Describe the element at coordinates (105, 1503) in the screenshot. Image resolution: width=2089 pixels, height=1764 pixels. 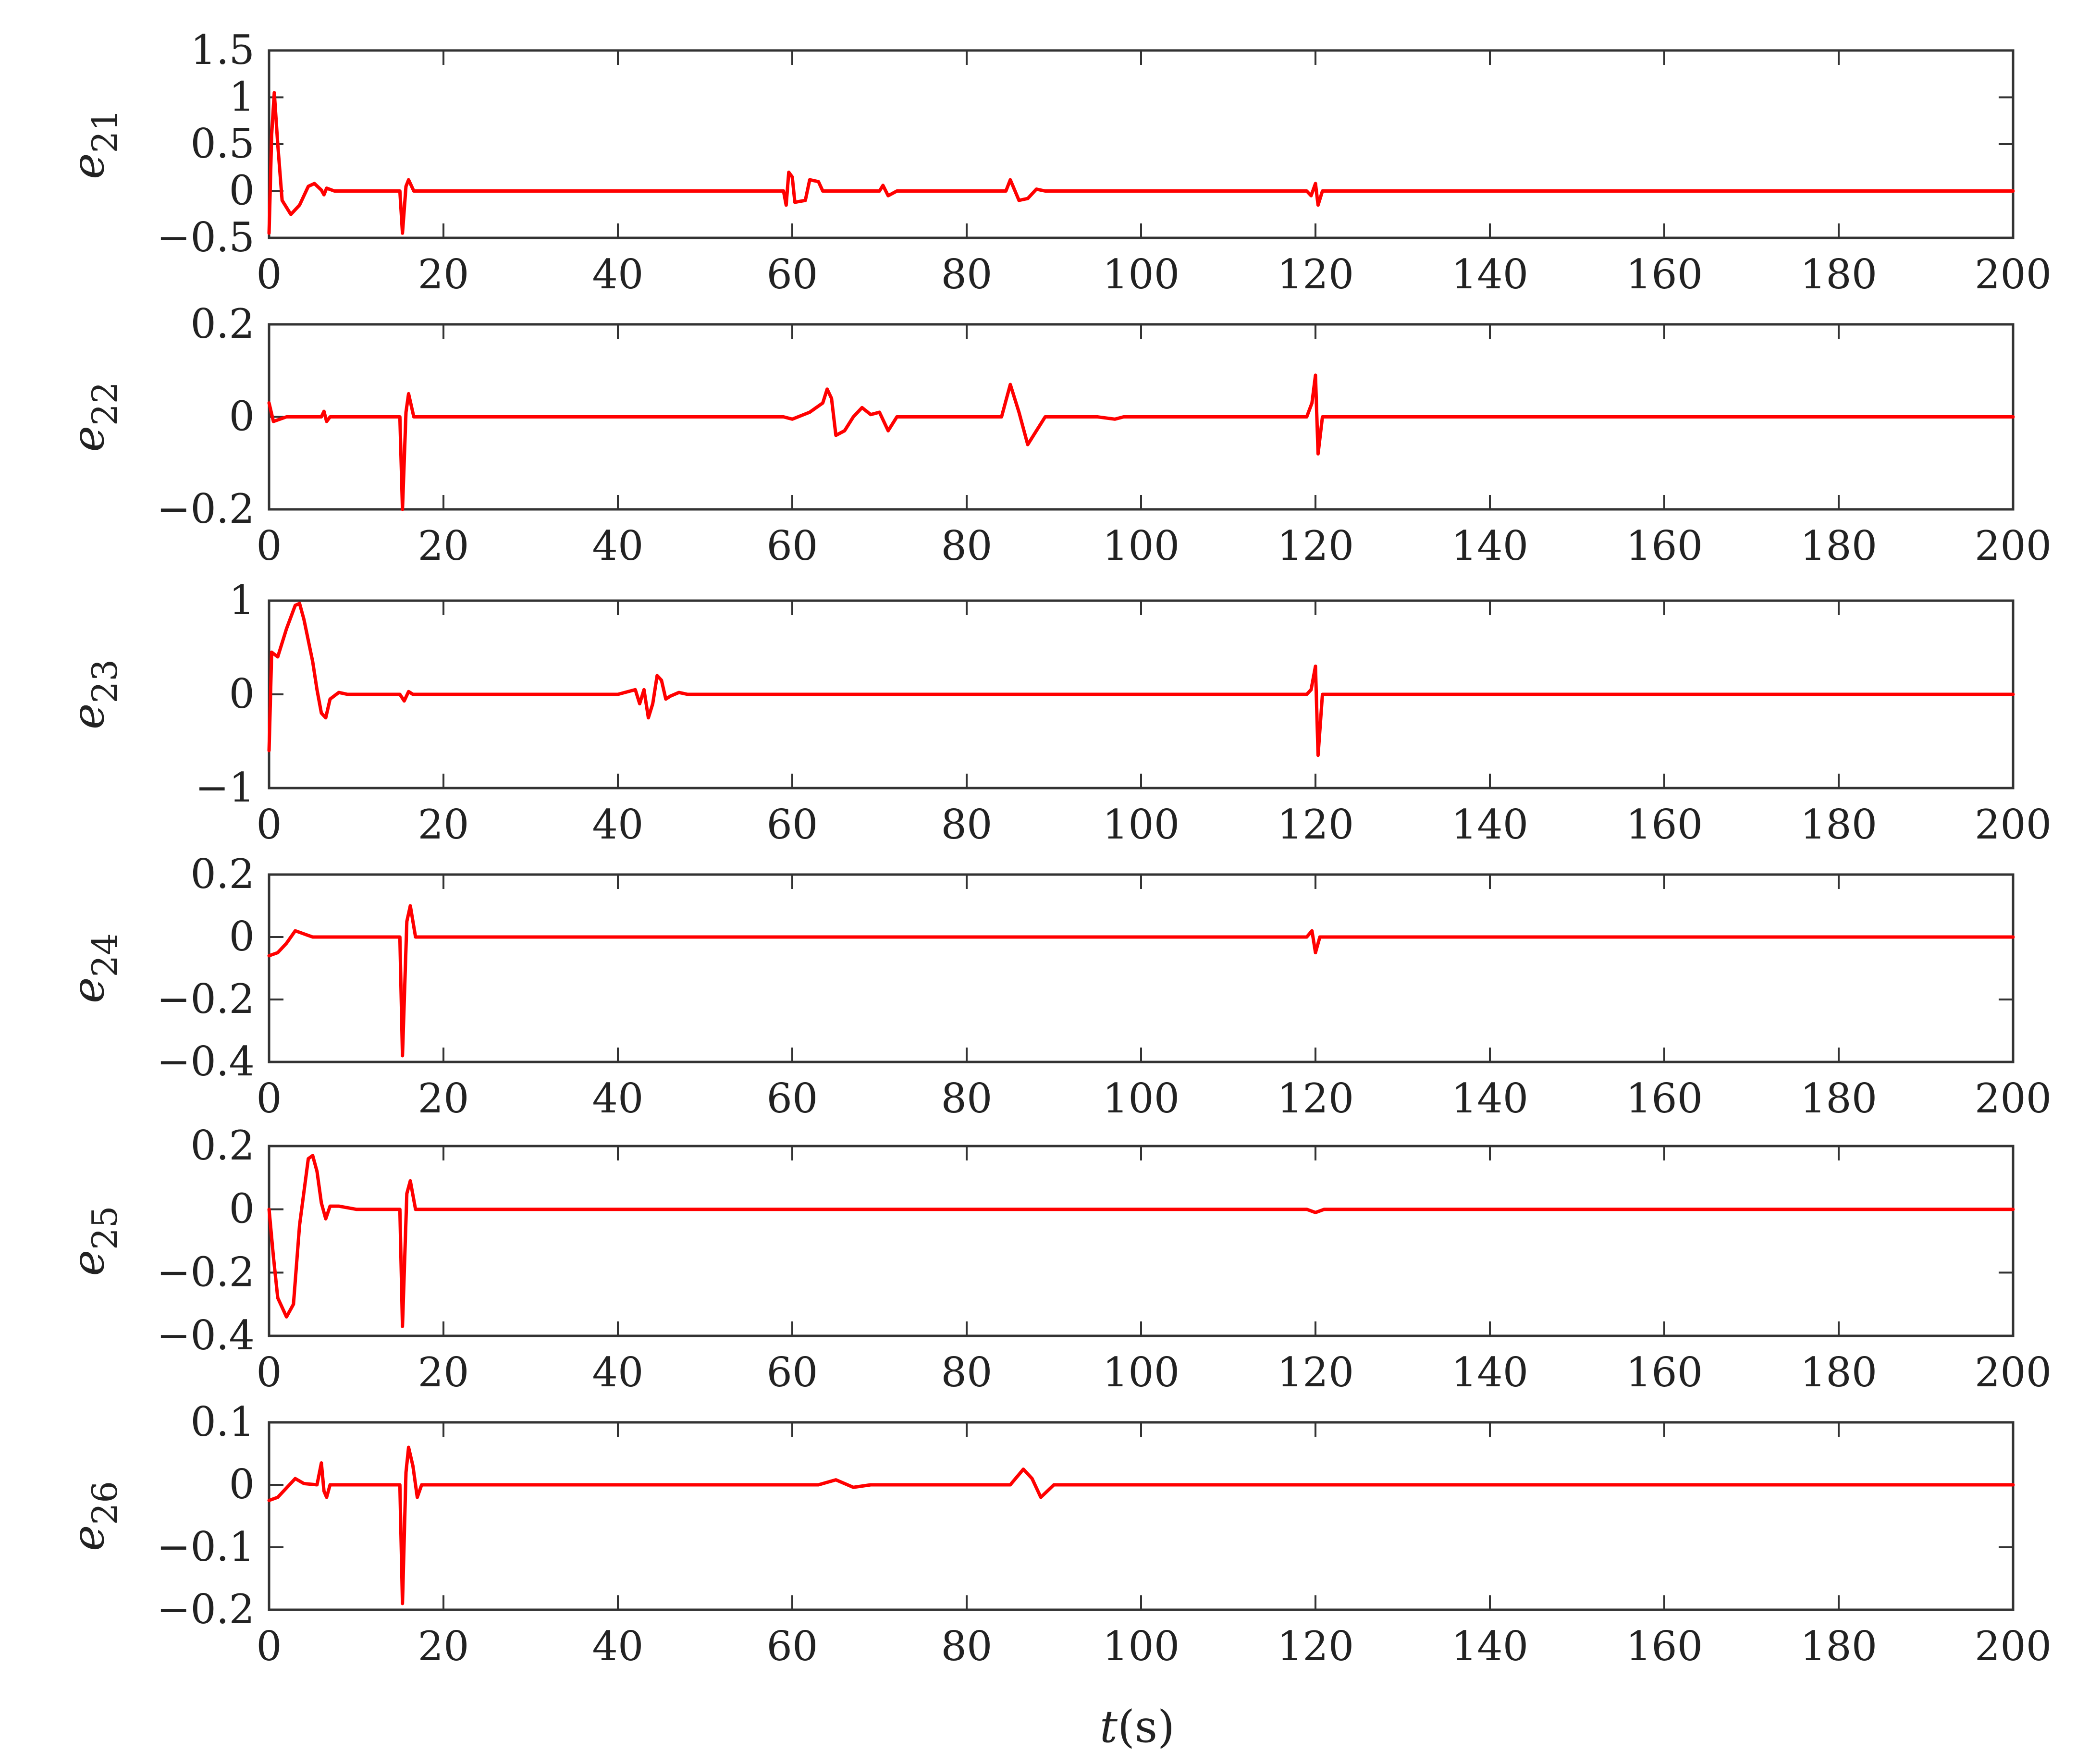
I see `y-axis-label-subscript: 26` at that location.